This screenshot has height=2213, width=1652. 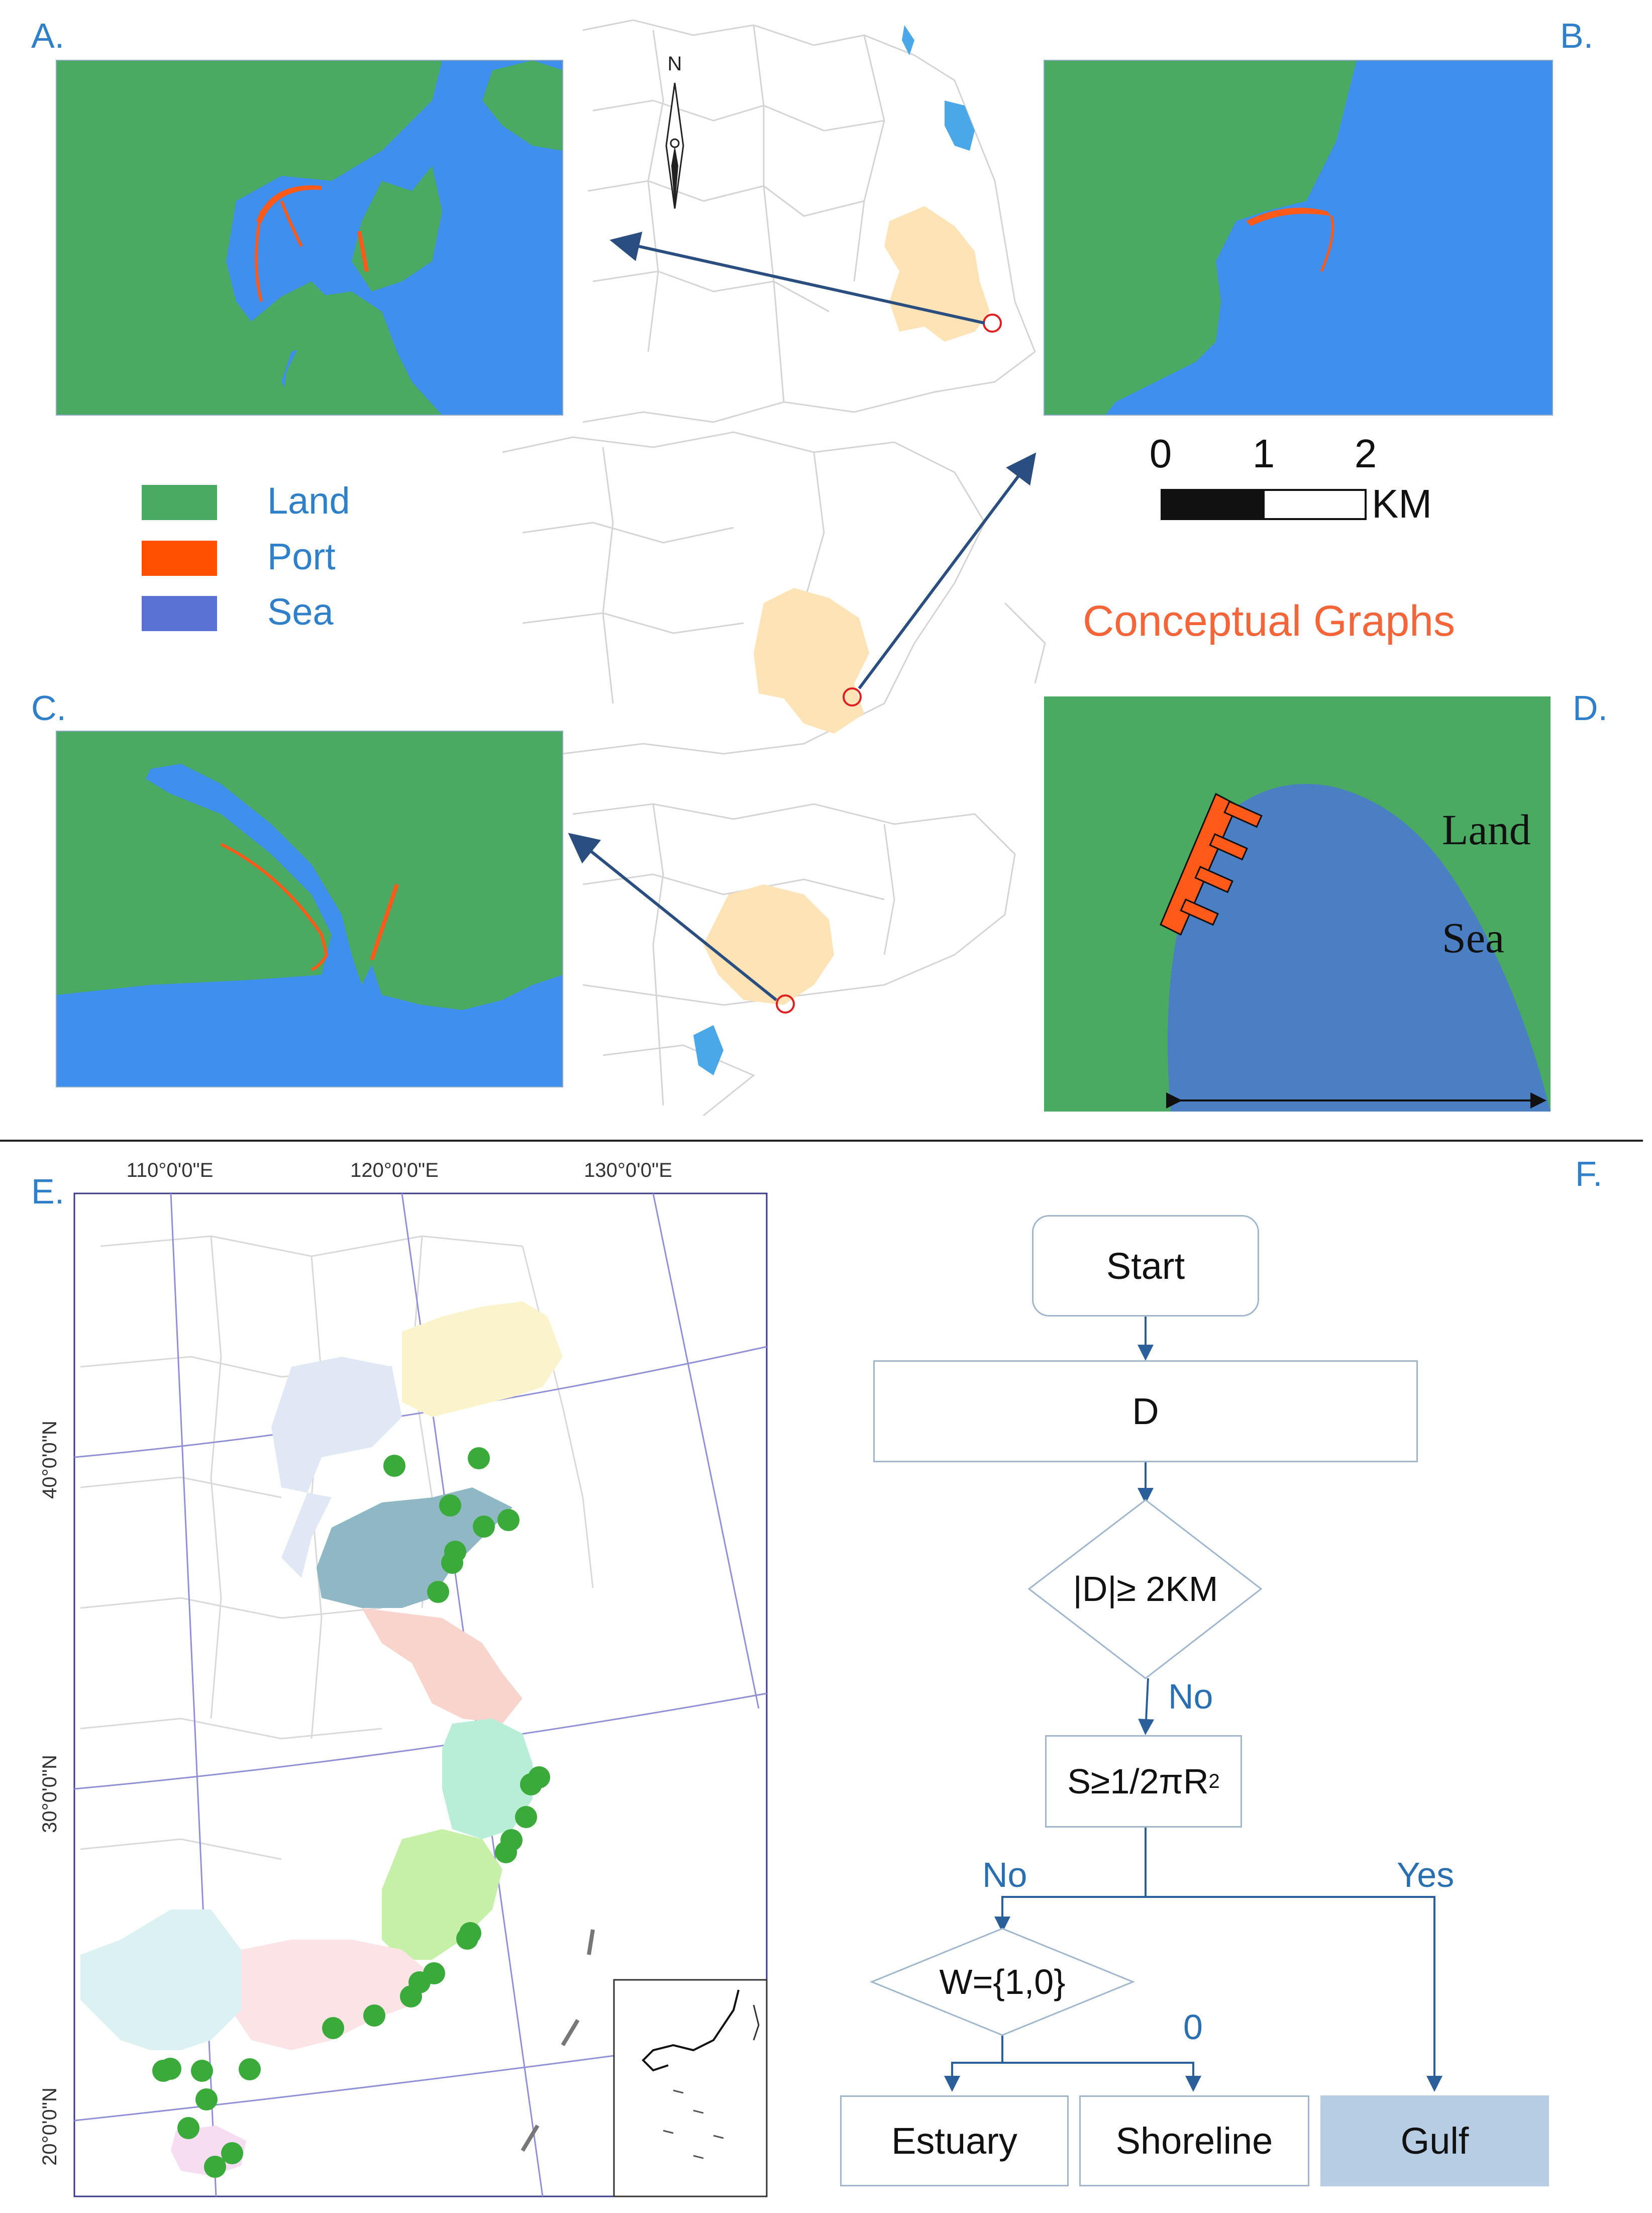 I want to click on scale-tick-1: 1, so click(x=1264, y=453).